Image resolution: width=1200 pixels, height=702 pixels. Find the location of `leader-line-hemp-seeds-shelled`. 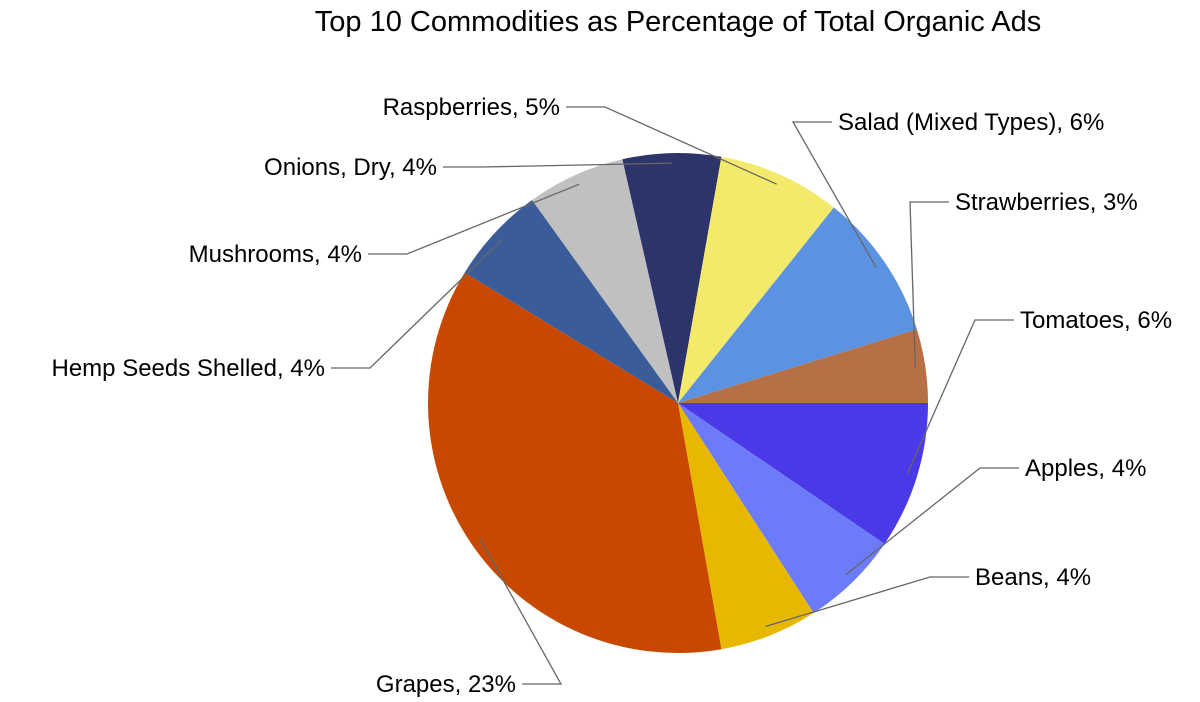

leader-line-hemp-seeds-shelled is located at coordinates (417, 304).